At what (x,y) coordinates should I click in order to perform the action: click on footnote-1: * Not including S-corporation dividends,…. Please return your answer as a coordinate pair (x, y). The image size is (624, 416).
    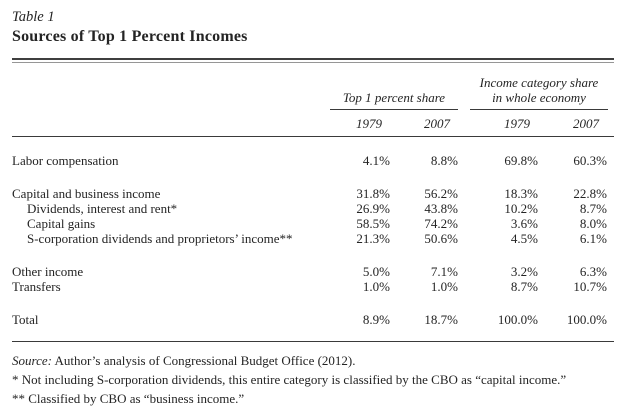
    Looking at the image, I should click on (289, 379).